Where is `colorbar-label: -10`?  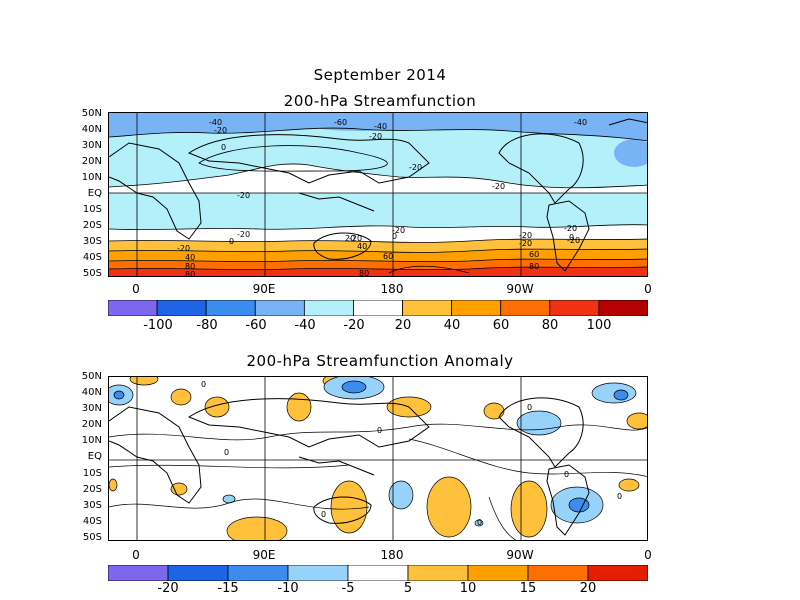 colorbar-label: -10 is located at coordinates (288, 588).